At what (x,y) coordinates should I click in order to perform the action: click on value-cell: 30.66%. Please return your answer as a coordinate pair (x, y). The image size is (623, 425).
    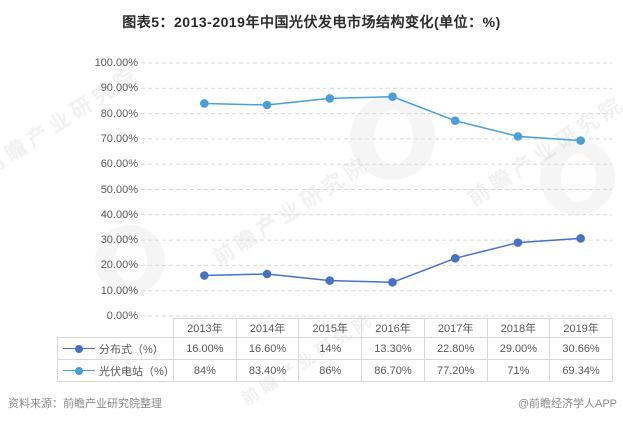
    Looking at the image, I should click on (581, 348).